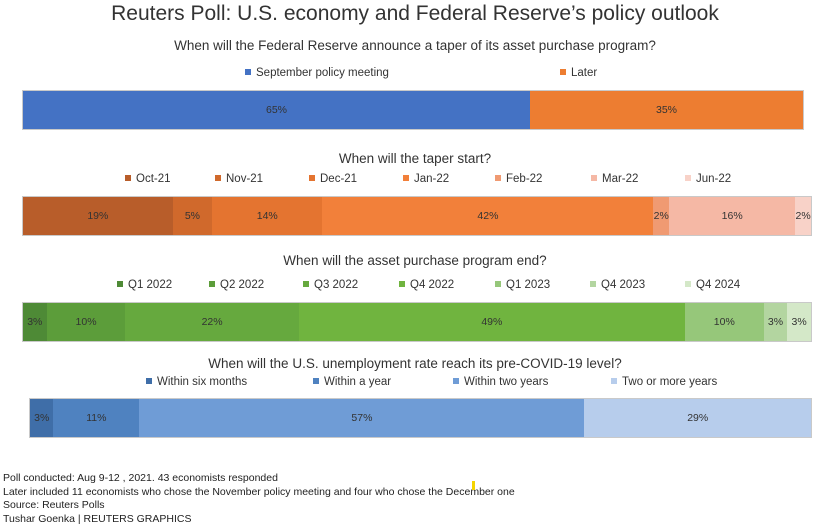 The height and width of the screenshot is (527, 830). What do you see at coordinates (528, 285) in the screenshot?
I see `legend-label: Q1 2023` at bounding box center [528, 285].